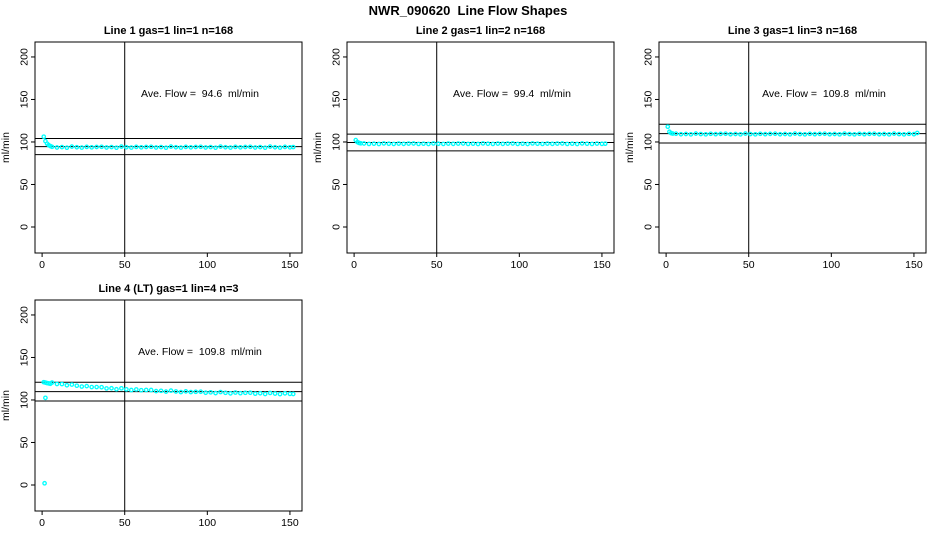  I want to click on panel-title-line-4: Line 4 (LT) gas=1 lin=4 n=3, so click(168, 289).